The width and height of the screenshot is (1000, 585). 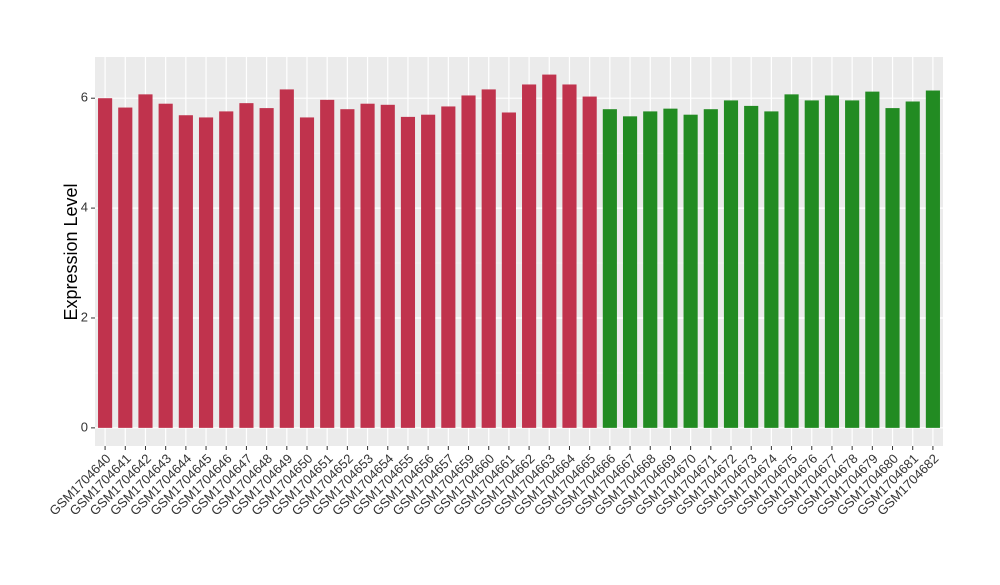 What do you see at coordinates (84, 316) in the screenshot?
I see `y-tick-label: 2` at bounding box center [84, 316].